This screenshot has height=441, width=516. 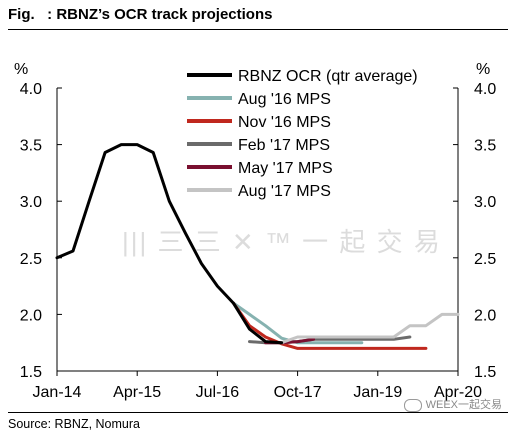 I want to click on x-tick-label: Apr-15, so click(x=137, y=392).